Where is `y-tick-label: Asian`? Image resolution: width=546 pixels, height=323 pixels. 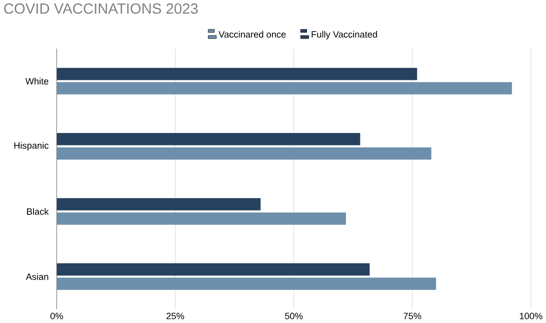 y-tick-label: Asian is located at coordinates (37, 276).